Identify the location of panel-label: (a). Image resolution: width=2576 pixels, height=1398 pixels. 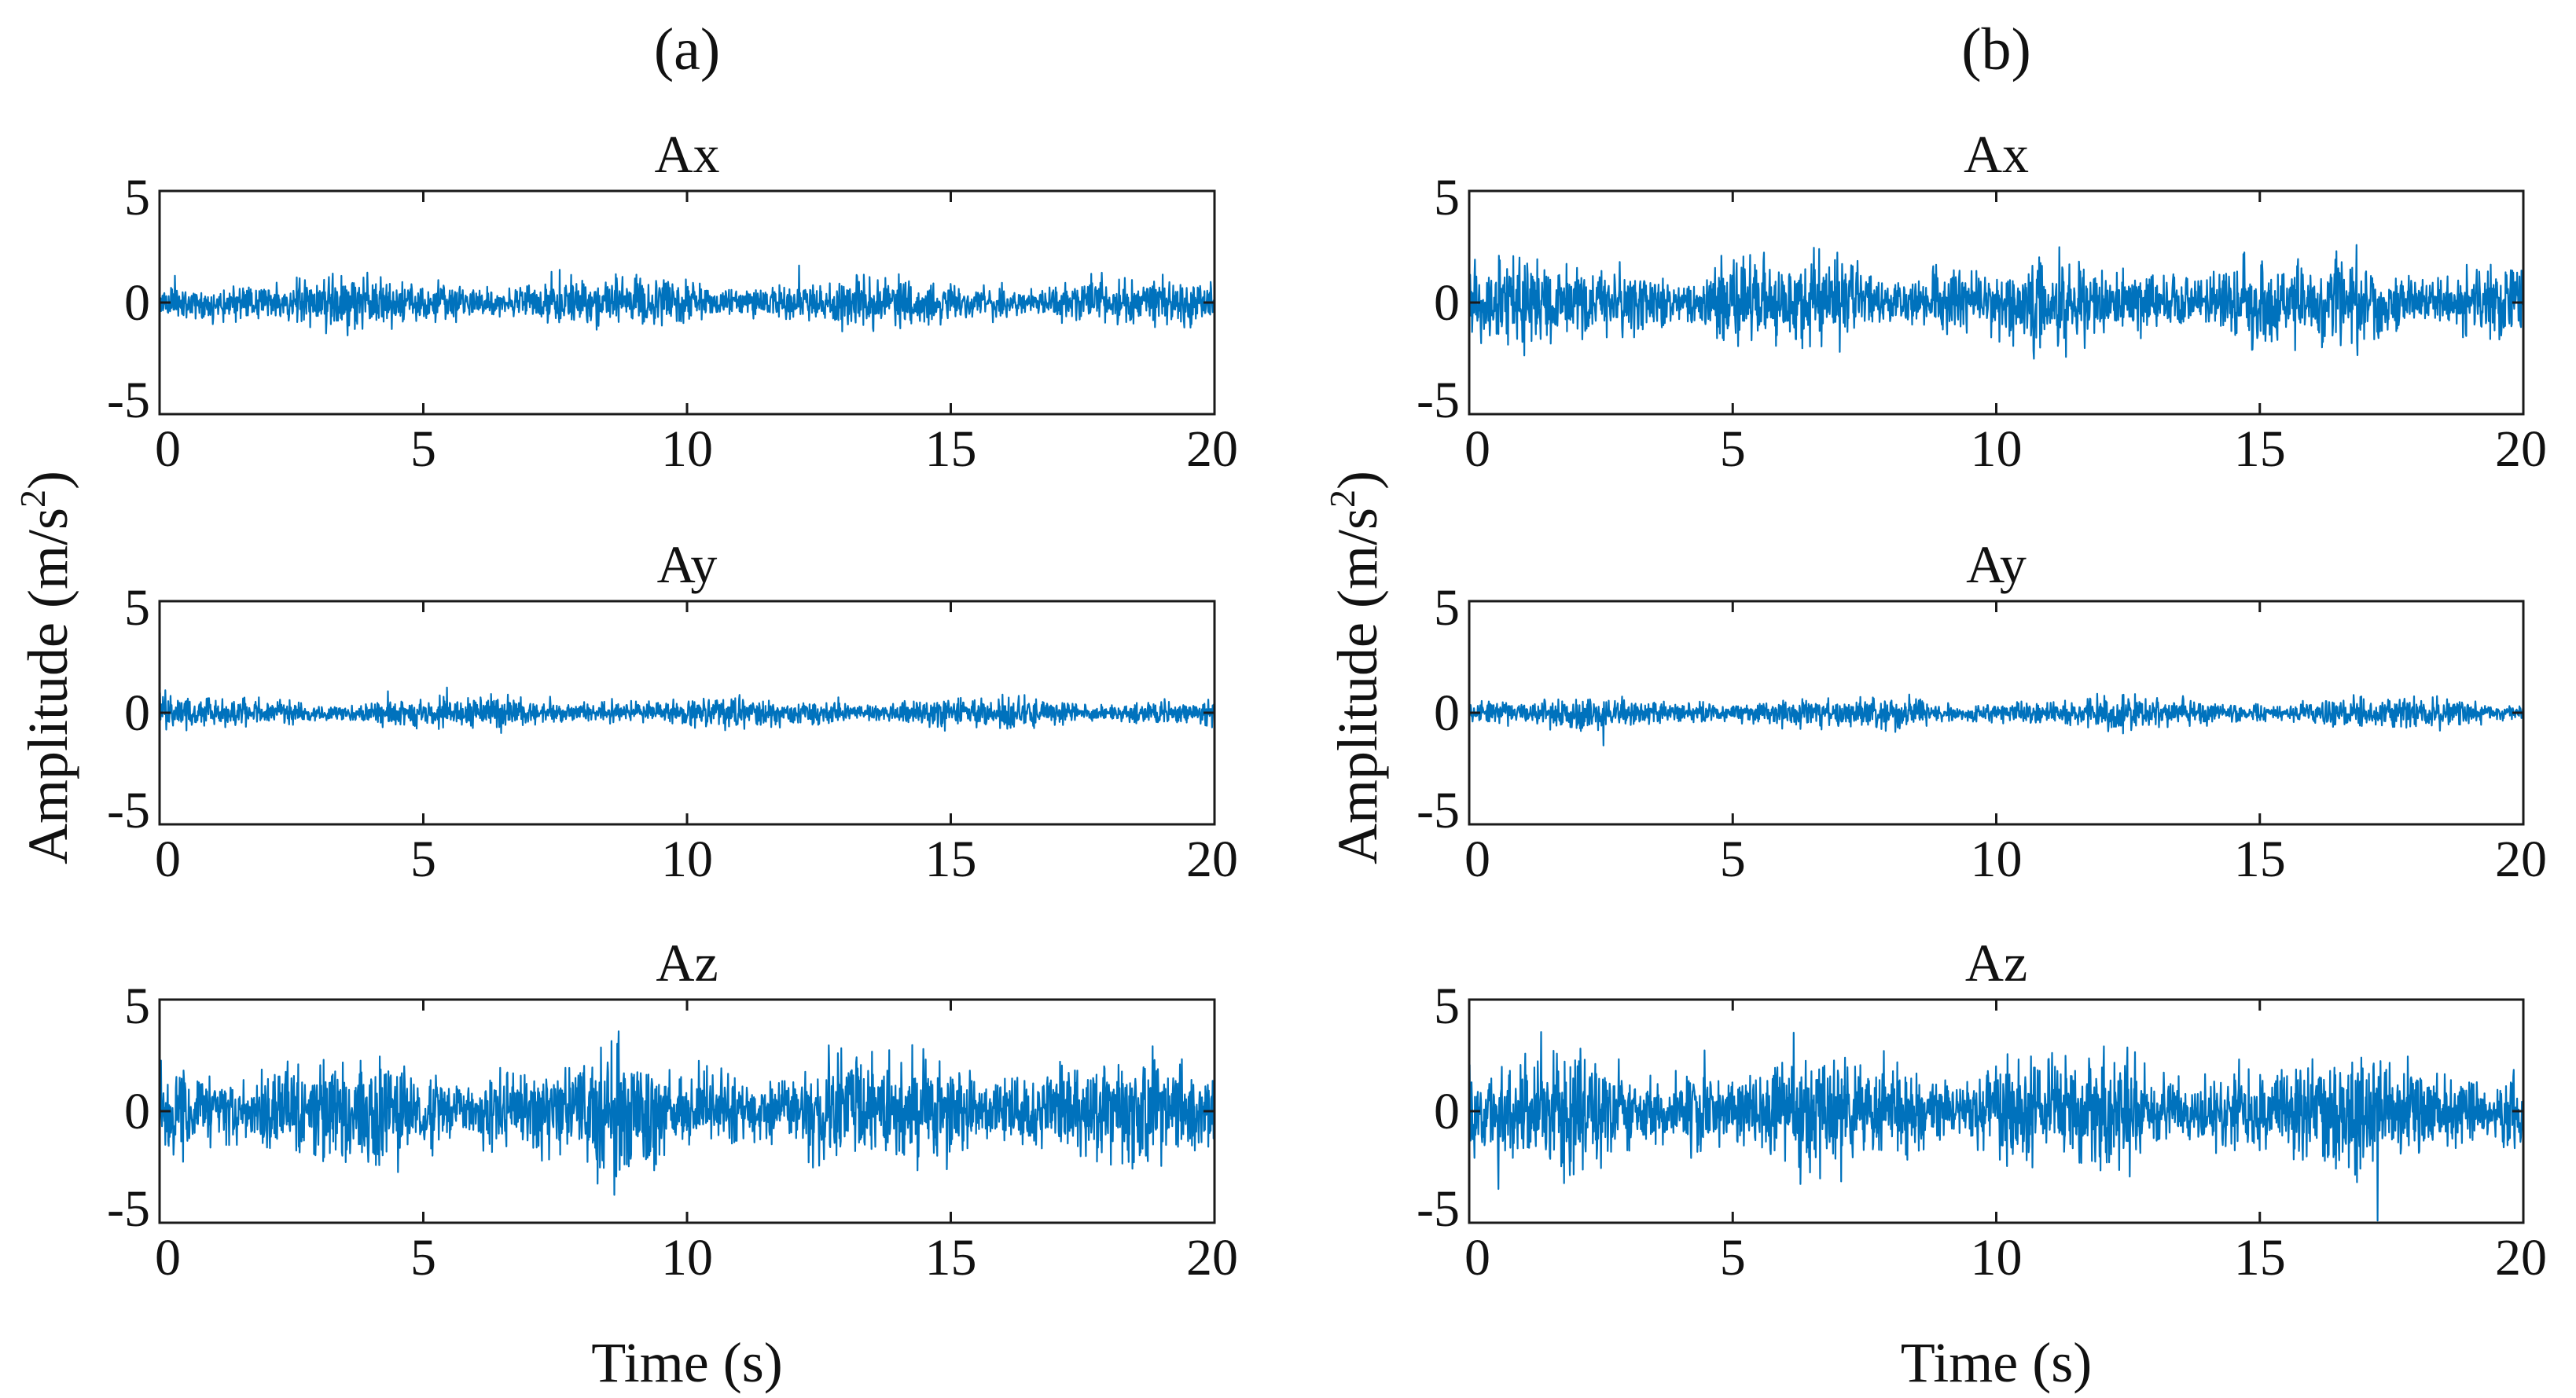
(687, 50).